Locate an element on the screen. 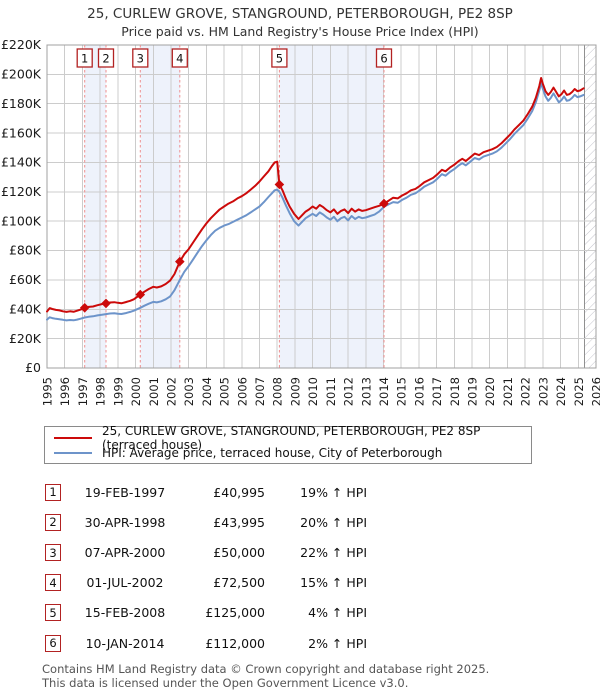 The height and width of the screenshot is (690, 600). svg-text: £60K is located at coordinates (25, 279).